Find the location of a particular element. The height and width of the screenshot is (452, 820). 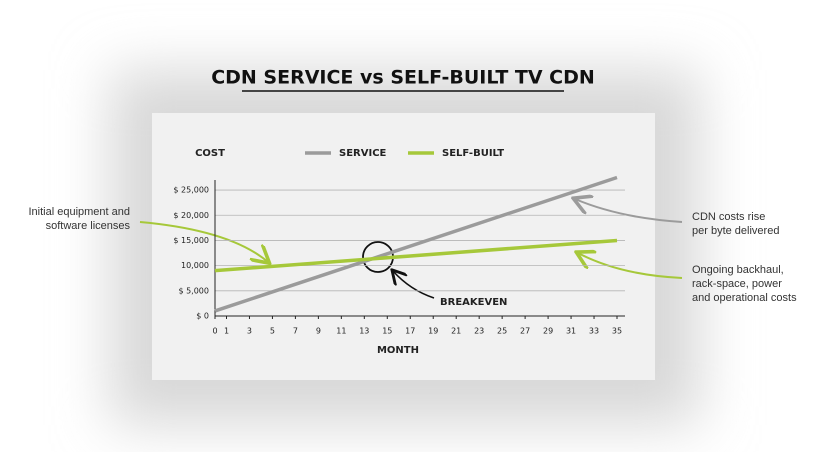

x-tick-label: 15 is located at coordinates (387, 331).